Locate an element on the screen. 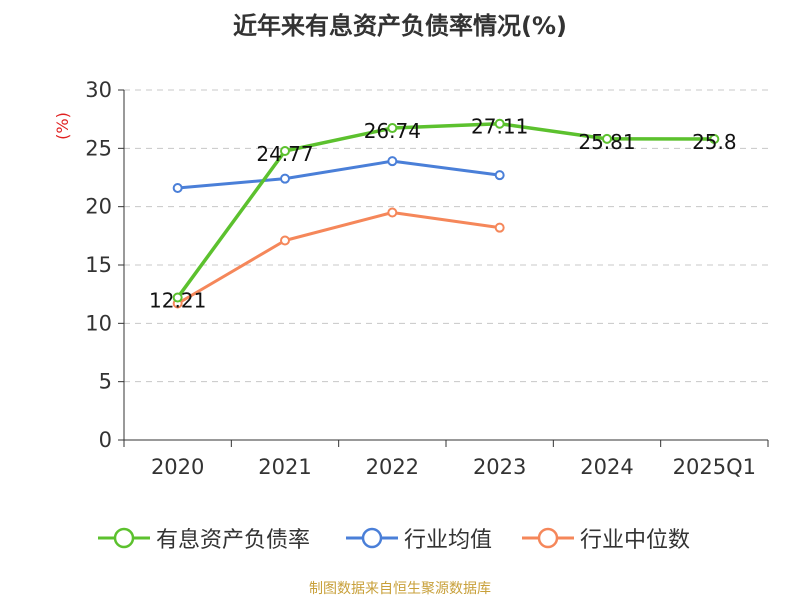  data-label: 12.21 is located at coordinates (177, 301).